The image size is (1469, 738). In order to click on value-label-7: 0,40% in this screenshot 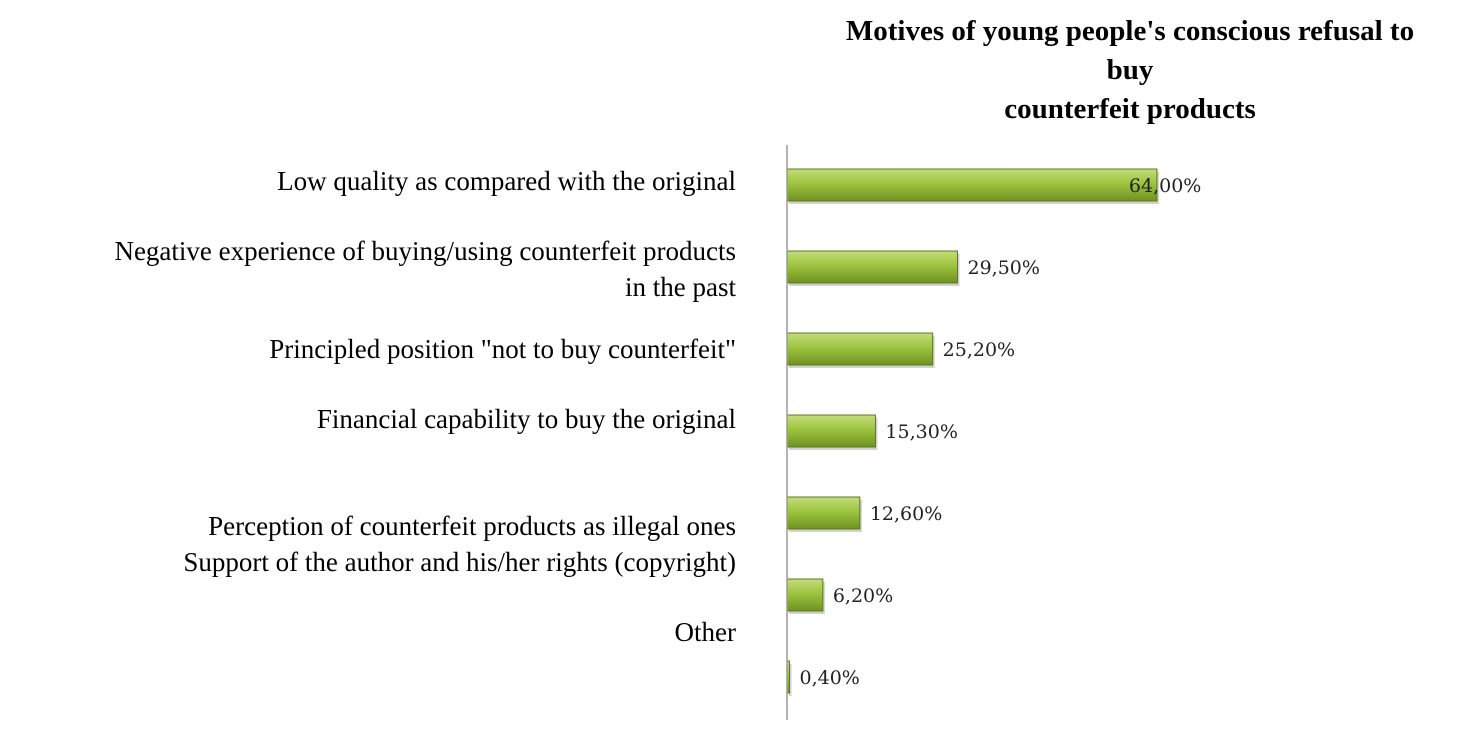, I will do `click(830, 678)`.